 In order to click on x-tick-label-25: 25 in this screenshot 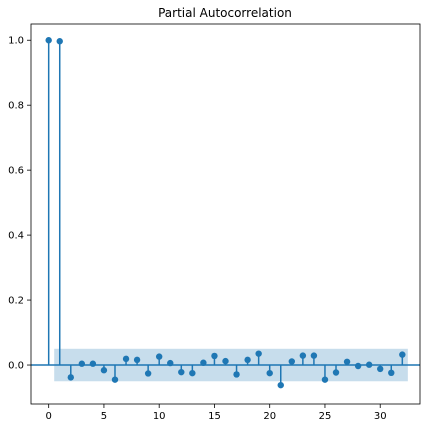, I will do `click(325, 416)`.